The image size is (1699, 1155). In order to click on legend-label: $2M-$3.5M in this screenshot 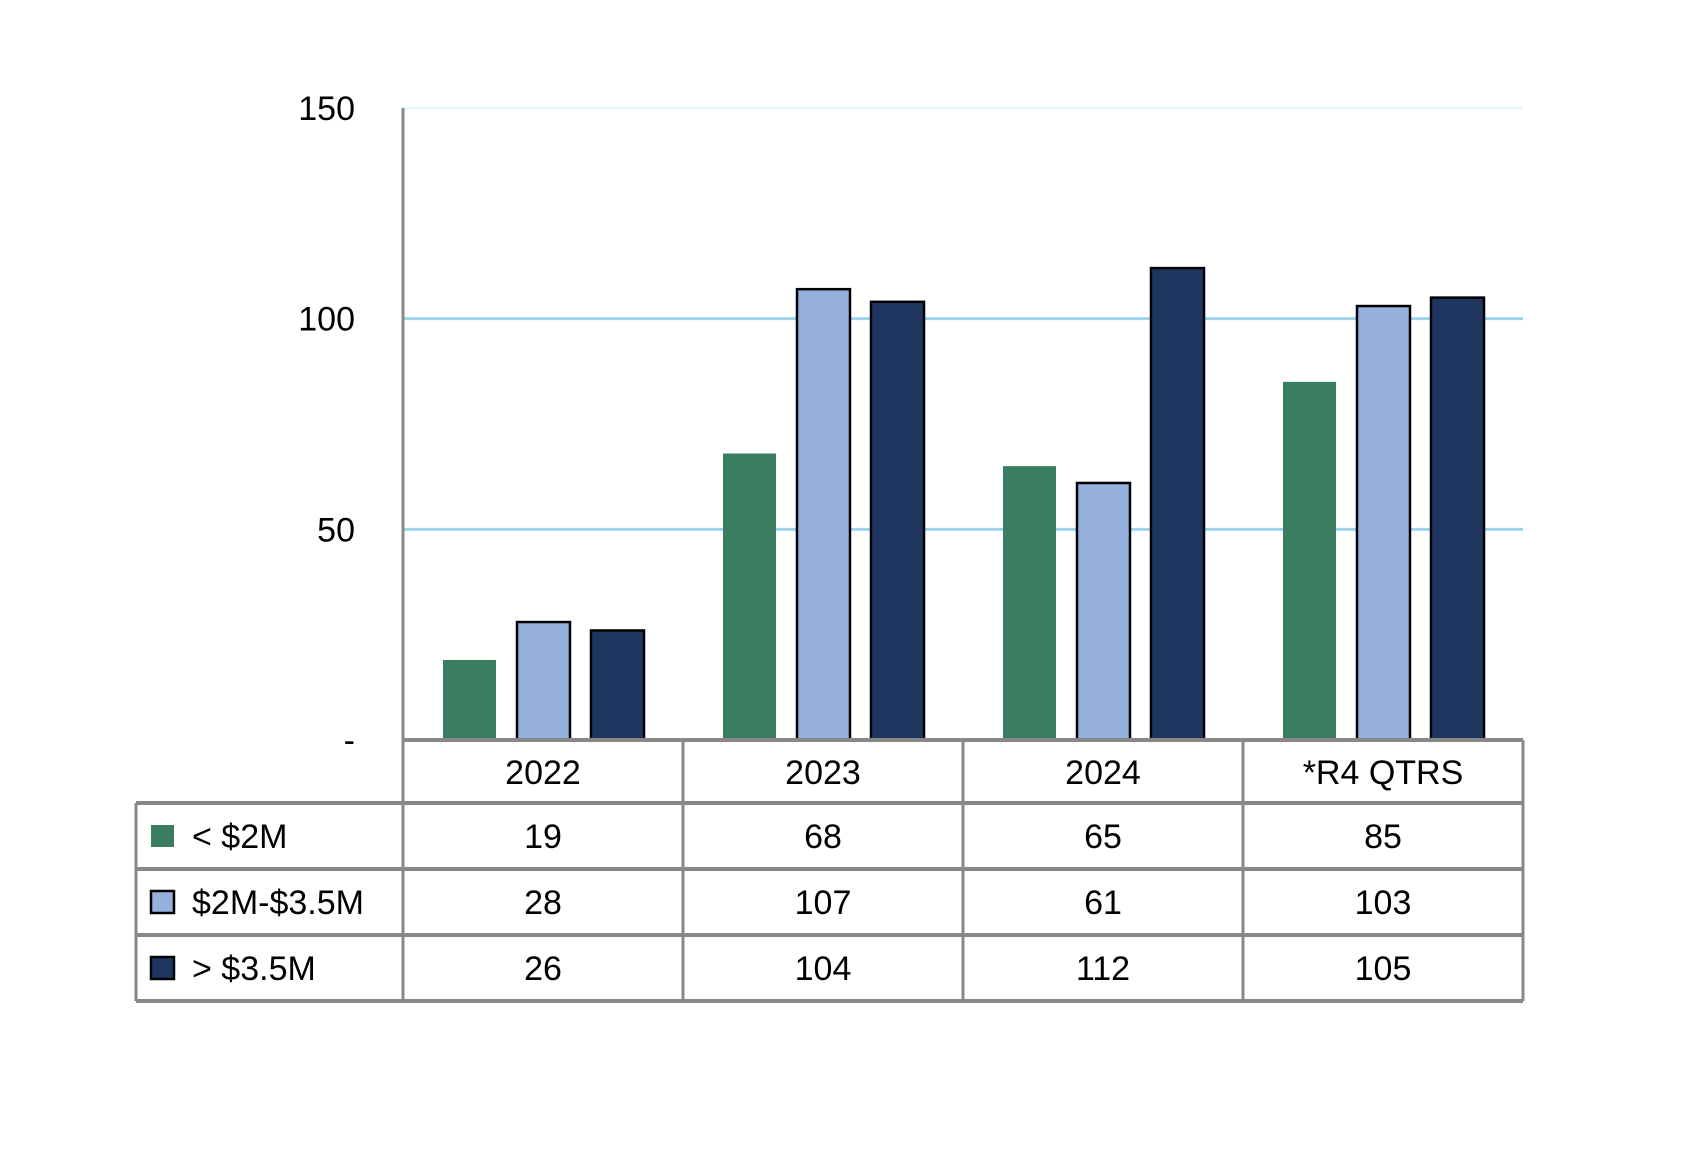, I will do `click(278, 903)`.